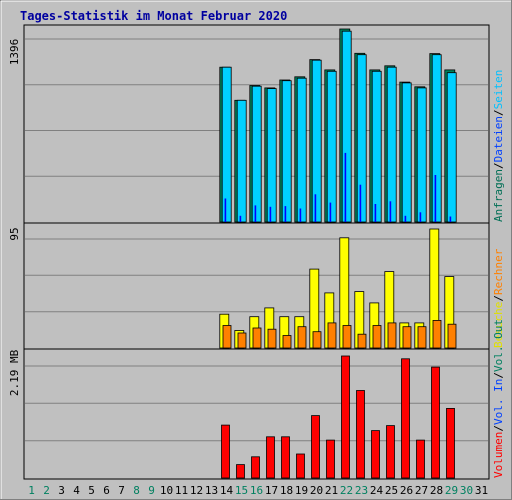 This screenshot has width=512, height=500. Describe the element at coordinates (391, 490) in the screenshot. I see `day-label: 25` at that location.